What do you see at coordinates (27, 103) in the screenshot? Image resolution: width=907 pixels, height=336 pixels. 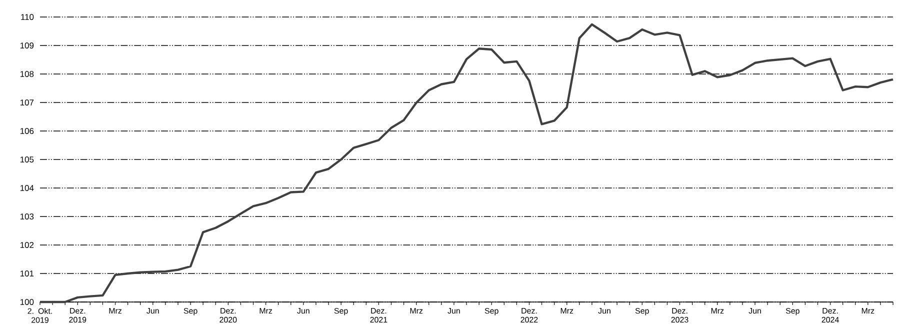 I see `y-tick-label: 107` at bounding box center [27, 103].